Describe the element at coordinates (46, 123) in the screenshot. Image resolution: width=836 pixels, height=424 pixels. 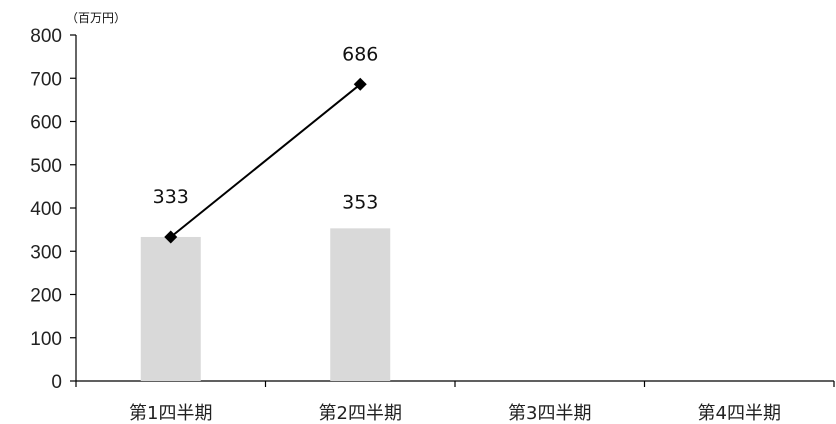
I see `y-tick-label: 600` at that location.